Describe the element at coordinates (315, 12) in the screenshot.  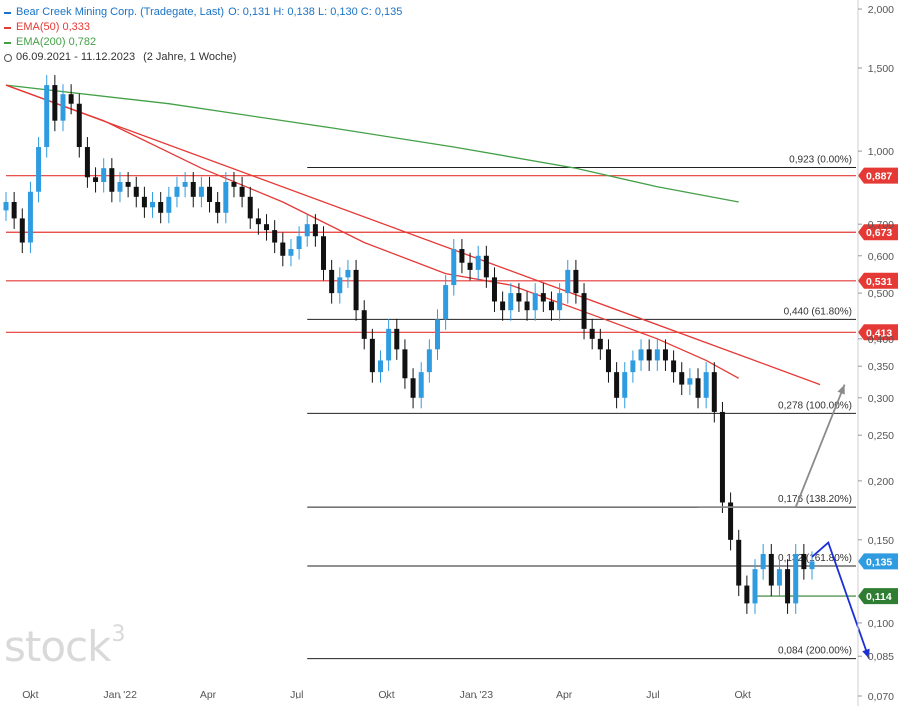
I see `ohlc-values: O: 0,131 H: 0,138 L: 0,130 C: 0,135` at that location.